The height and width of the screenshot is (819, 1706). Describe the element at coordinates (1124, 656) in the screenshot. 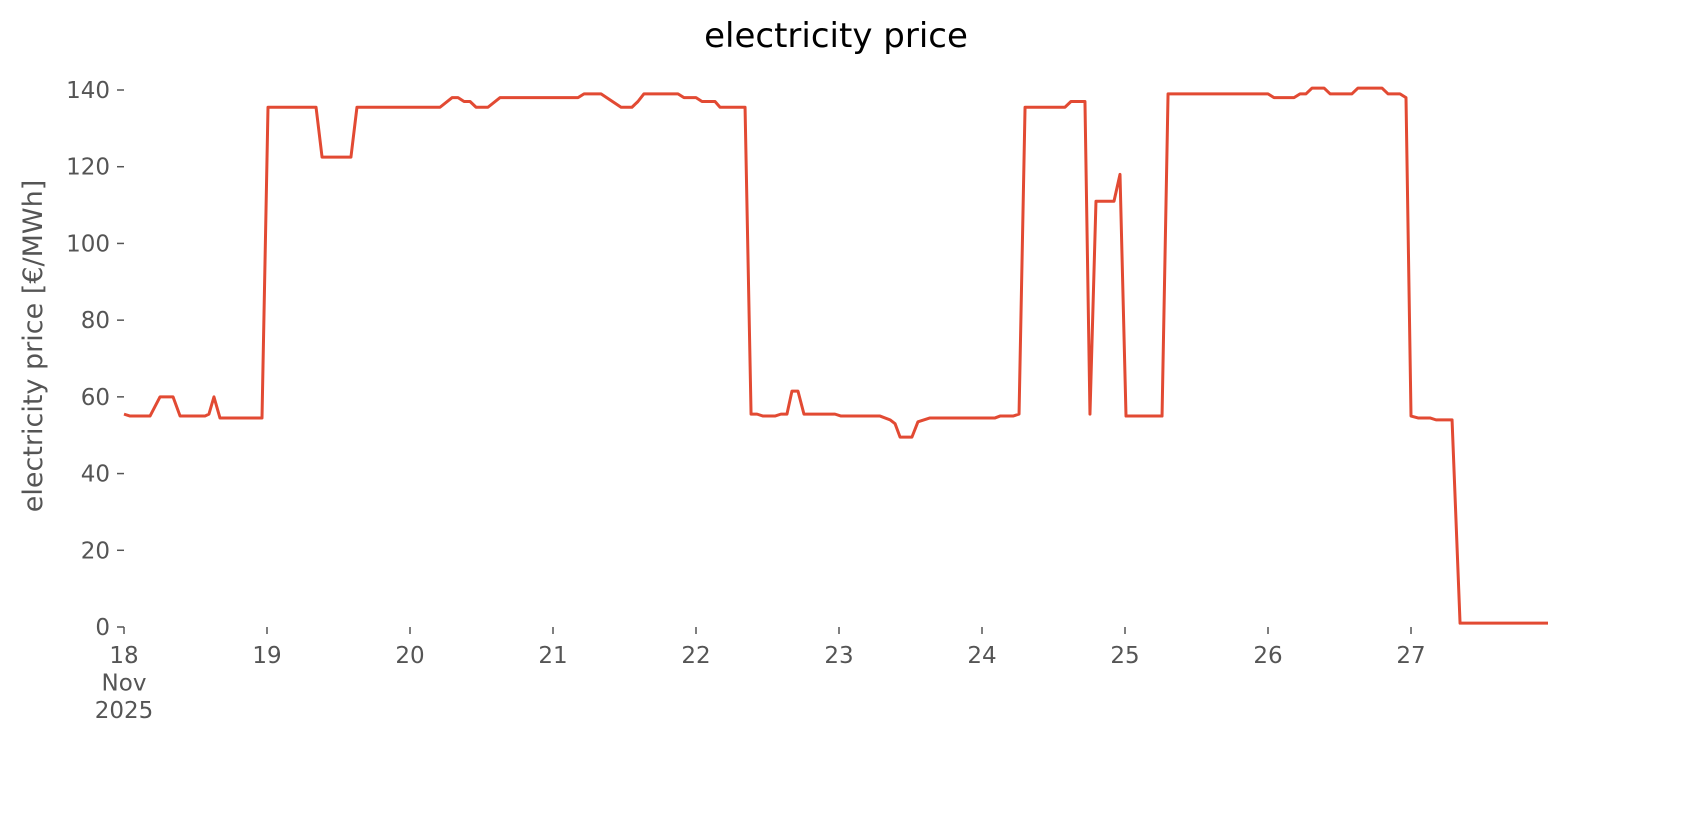

I see `x-tick-label: 25` at that location.